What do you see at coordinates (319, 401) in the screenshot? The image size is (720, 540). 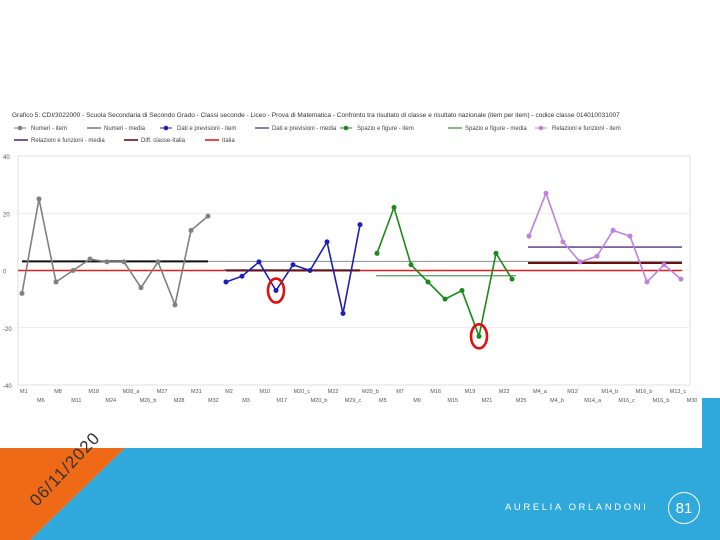 I see `x-tick-label: M20_b` at bounding box center [319, 401].